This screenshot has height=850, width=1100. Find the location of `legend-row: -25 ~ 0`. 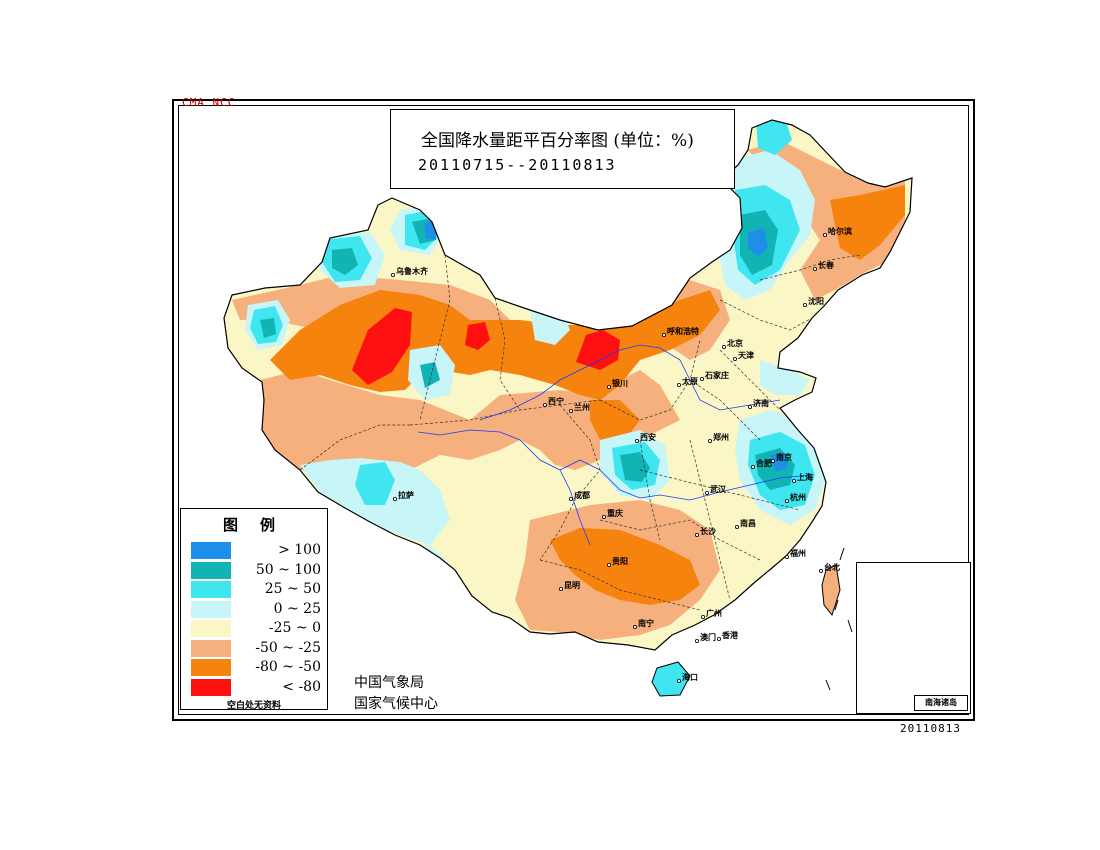

legend-row: -25 ~ 0 is located at coordinates (258, 628).